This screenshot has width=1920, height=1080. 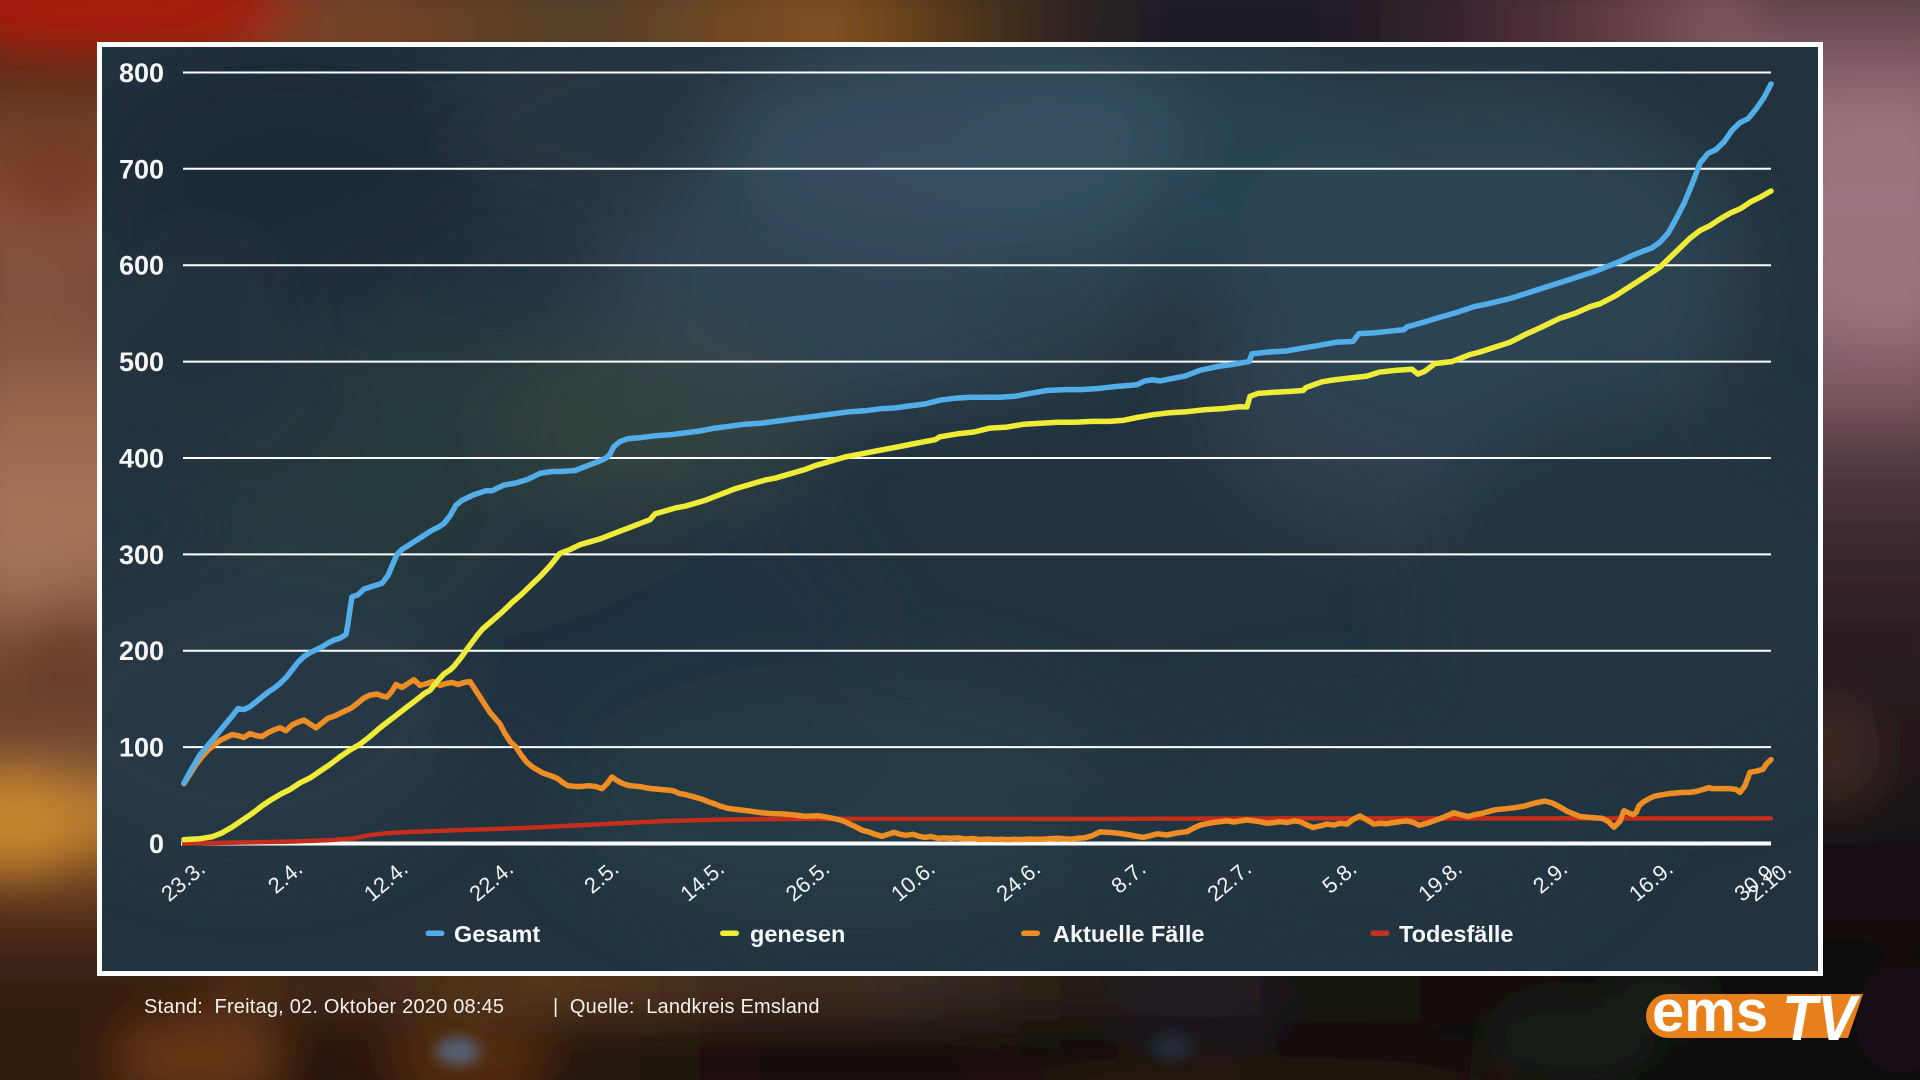 I want to click on svg-text: 24.6., so click(x=1019, y=881).